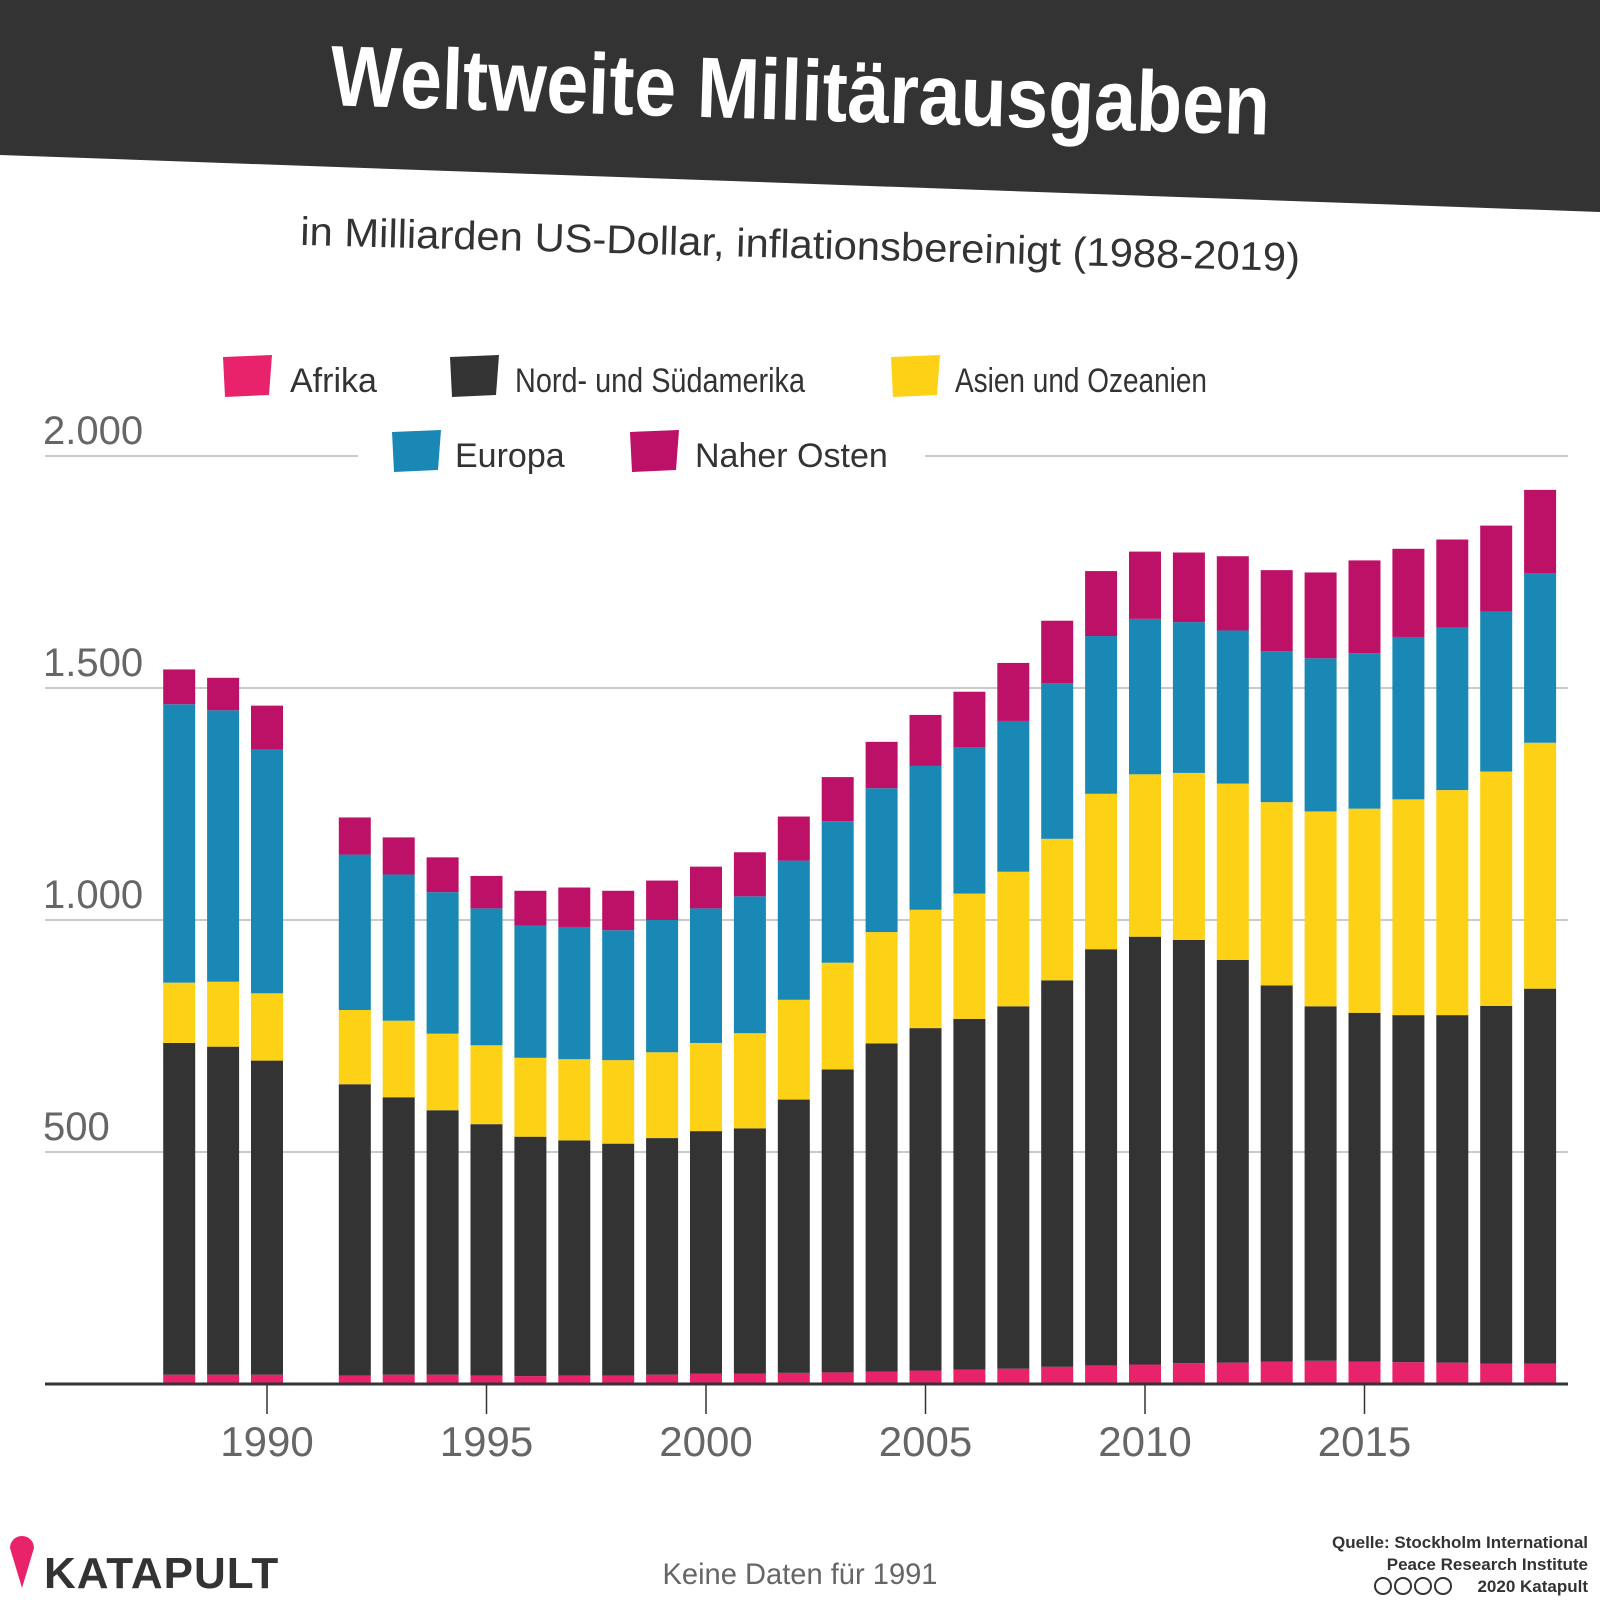 Image resolution: width=1600 pixels, height=1600 pixels. I want to click on bar-afrika-1995, so click(486, 1379).